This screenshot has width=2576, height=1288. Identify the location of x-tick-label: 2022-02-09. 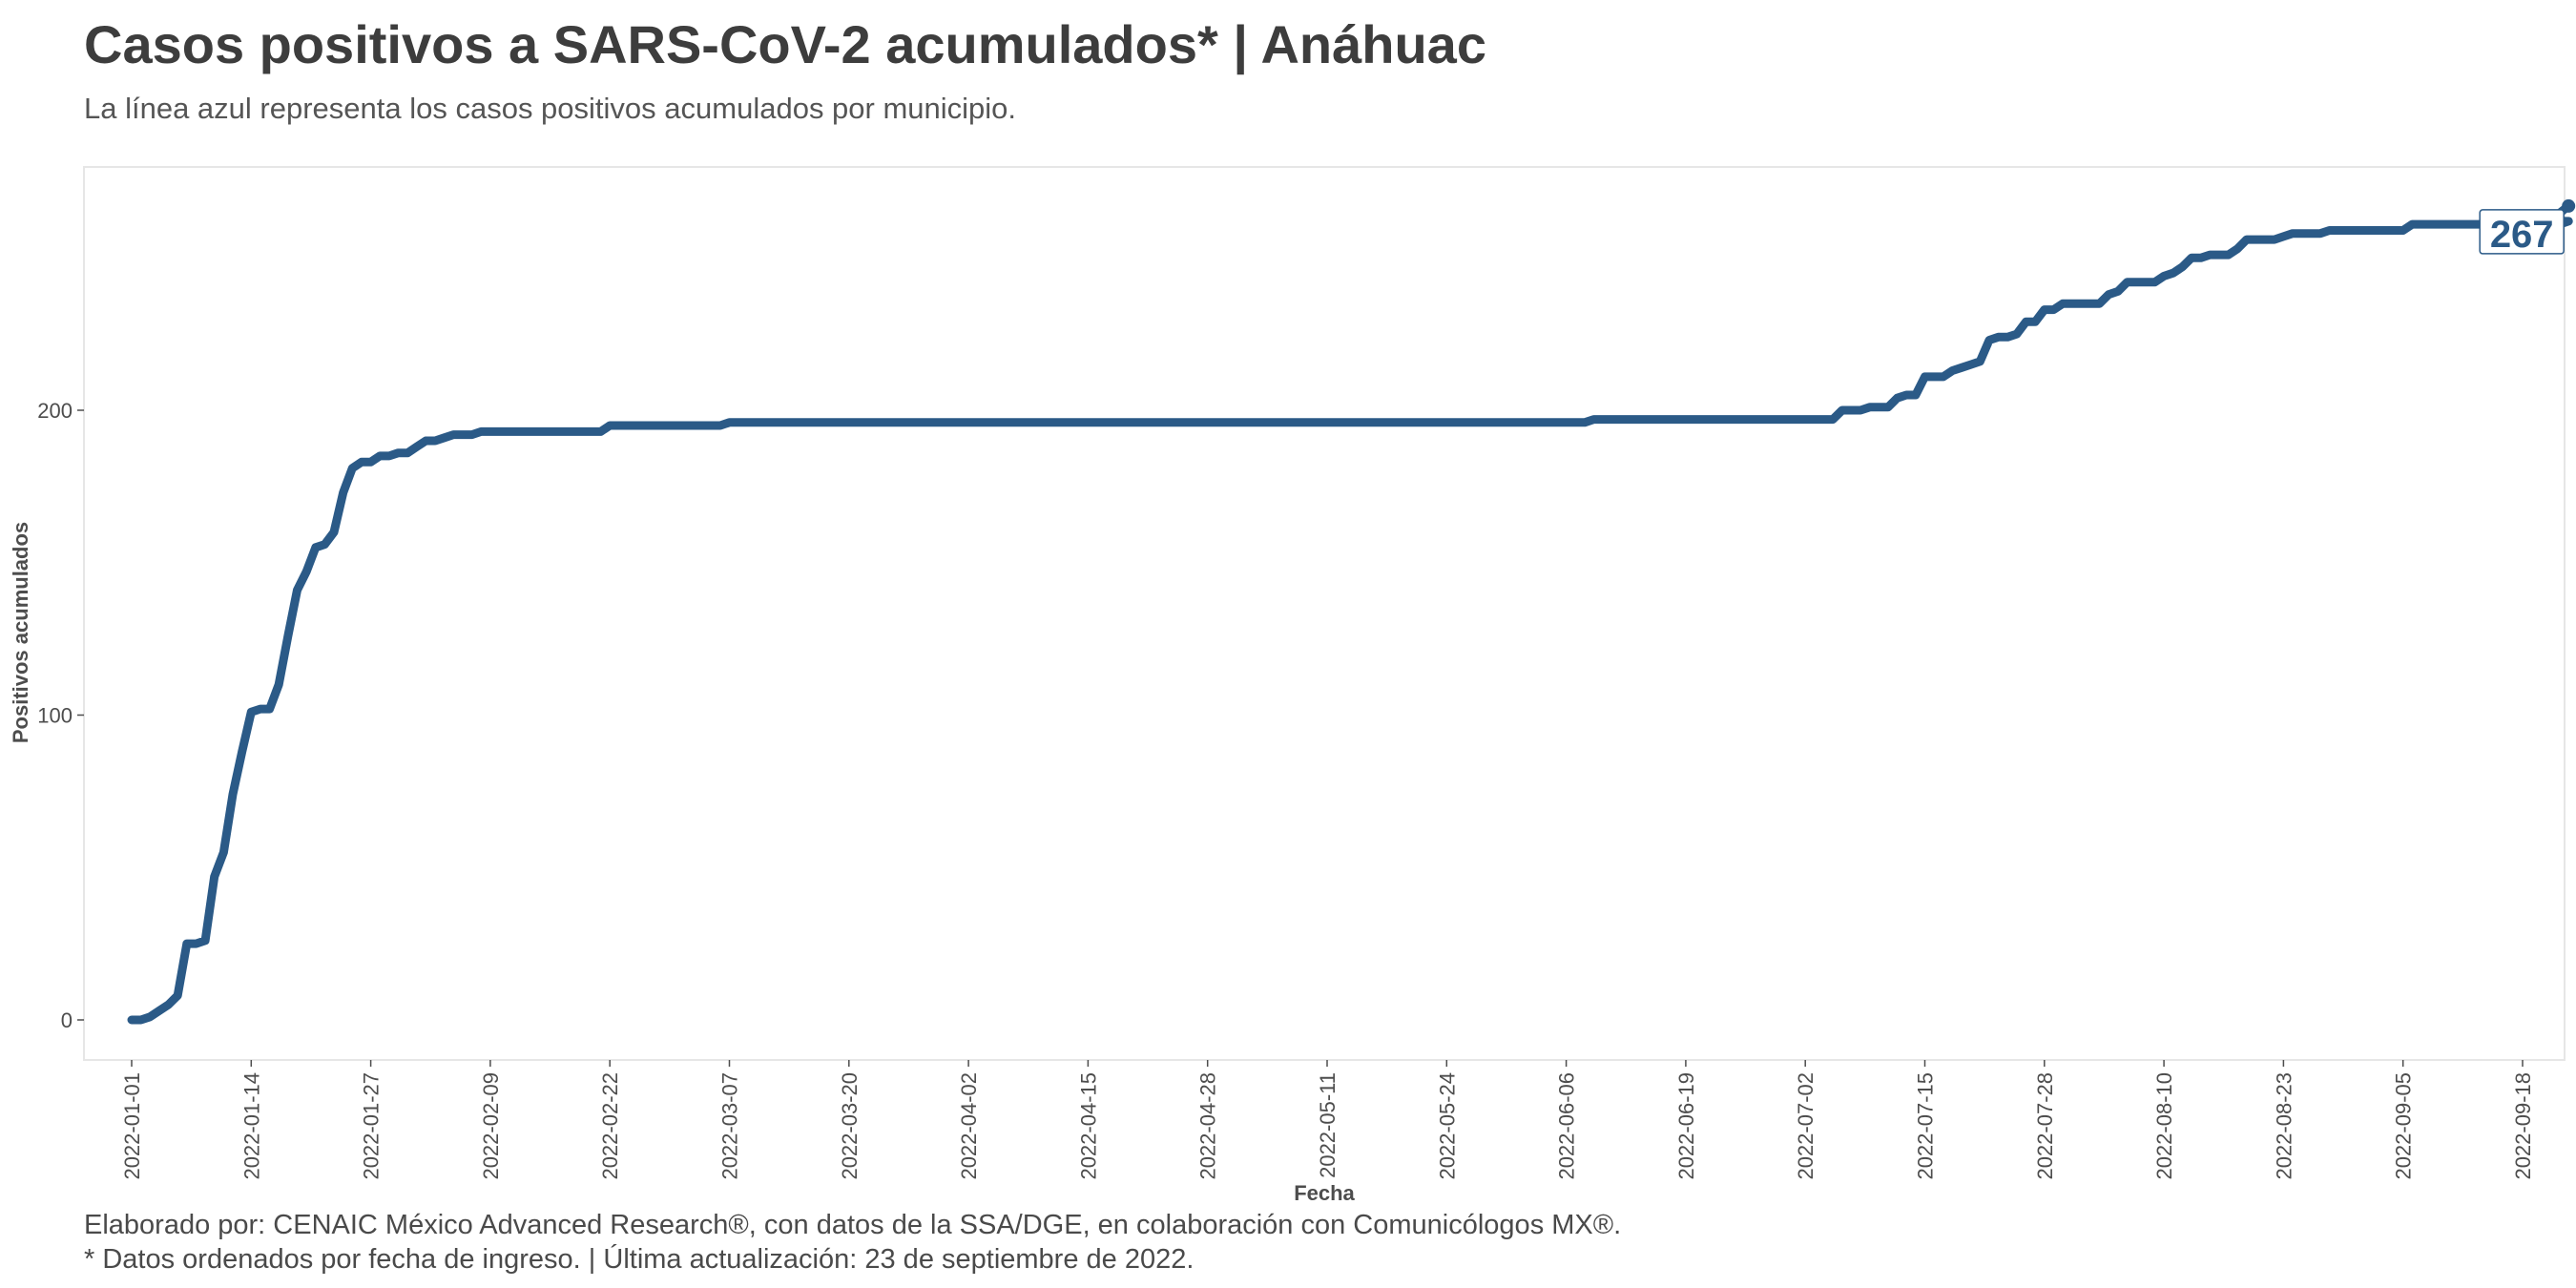
(491, 1126).